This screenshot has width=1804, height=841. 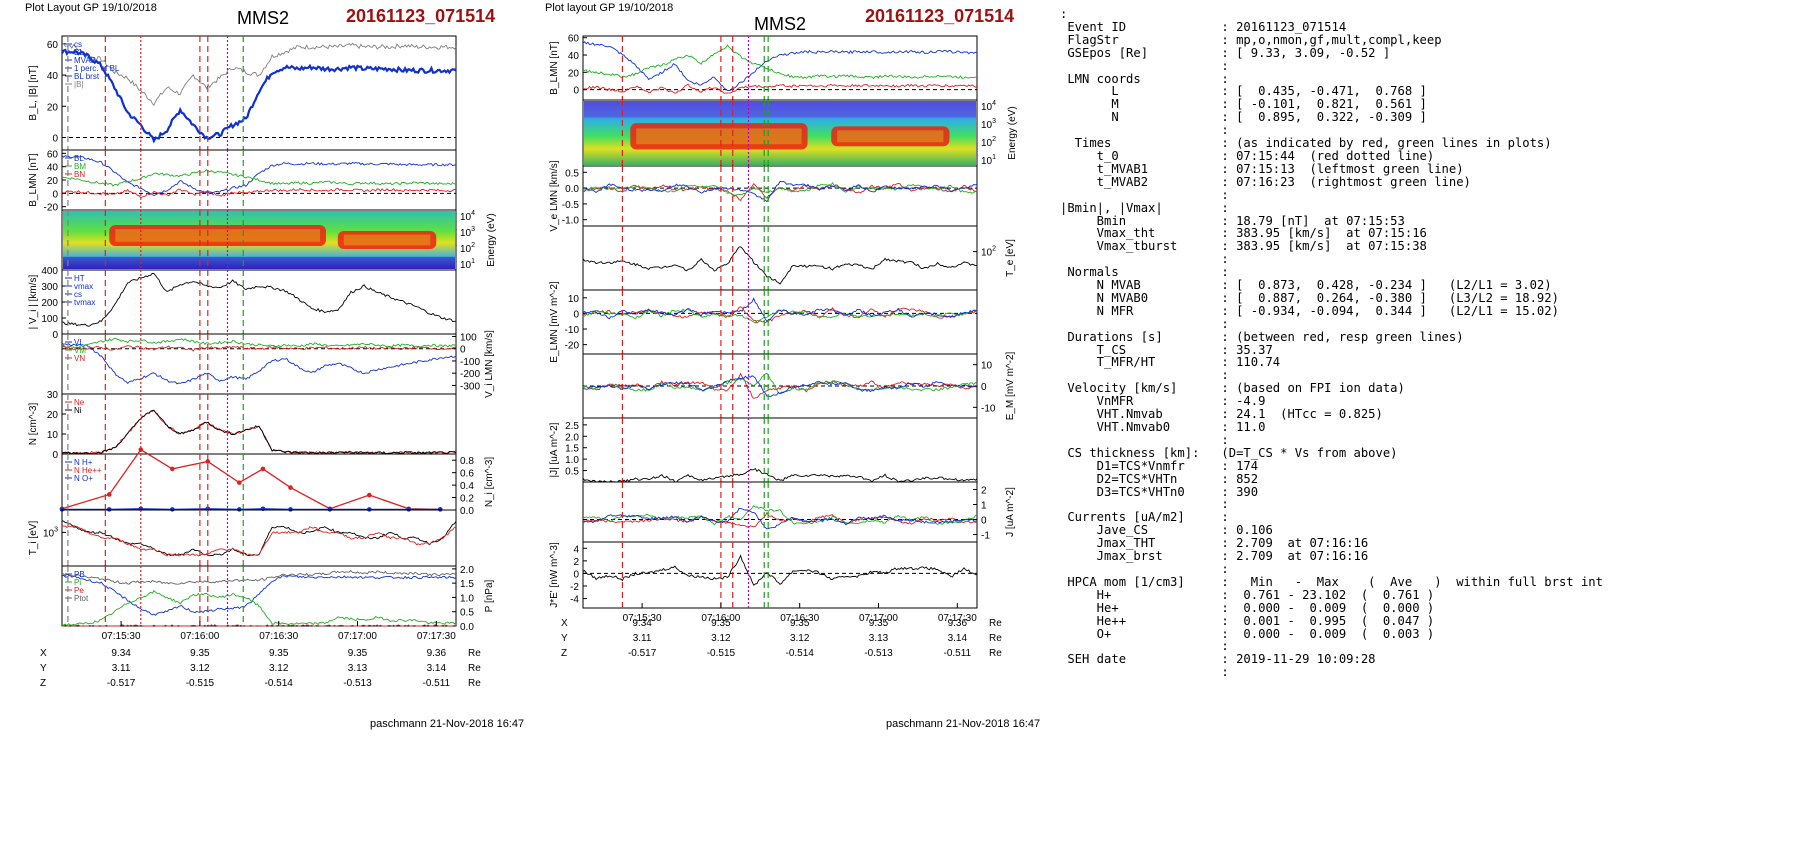 I want to click on legend-label: HT, so click(x=79, y=278).